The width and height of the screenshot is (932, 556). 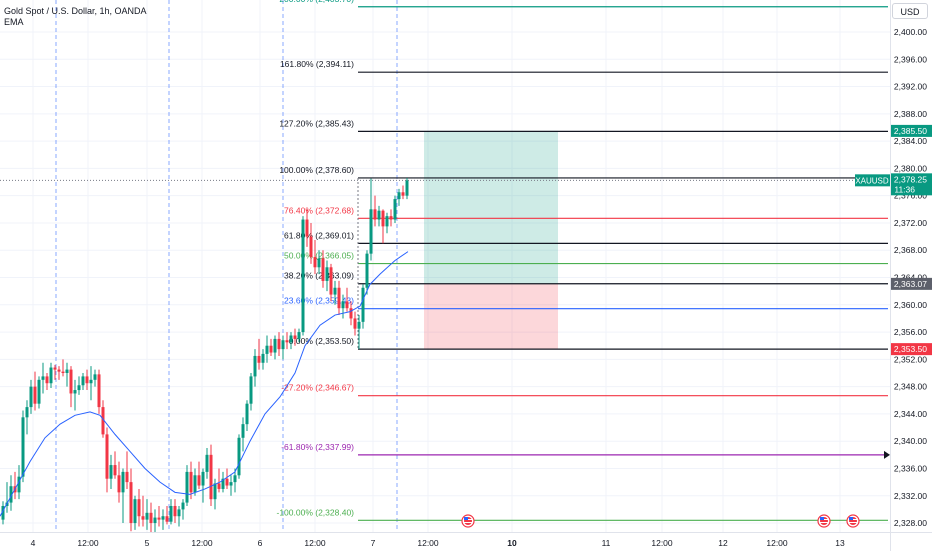 What do you see at coordinates (911, 349) in the screenshot?
I see `stop-price-tag: 2,353.50` at bounding box center [911, 349].